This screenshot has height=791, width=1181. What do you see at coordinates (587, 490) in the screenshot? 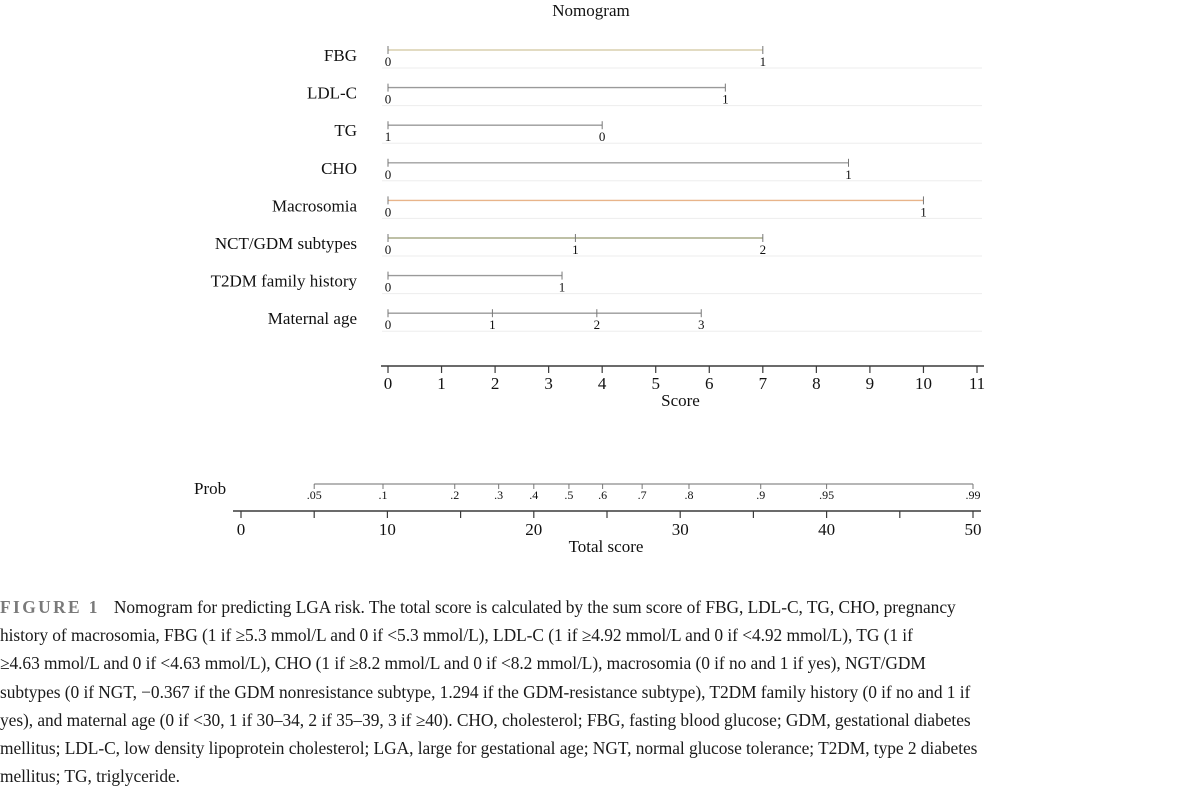
I see `probability-axis: Prob .05 .1 .2 .3 .4 .5 .6 .7 .8 .9 .95 .99` at bounding box center [587, 490].